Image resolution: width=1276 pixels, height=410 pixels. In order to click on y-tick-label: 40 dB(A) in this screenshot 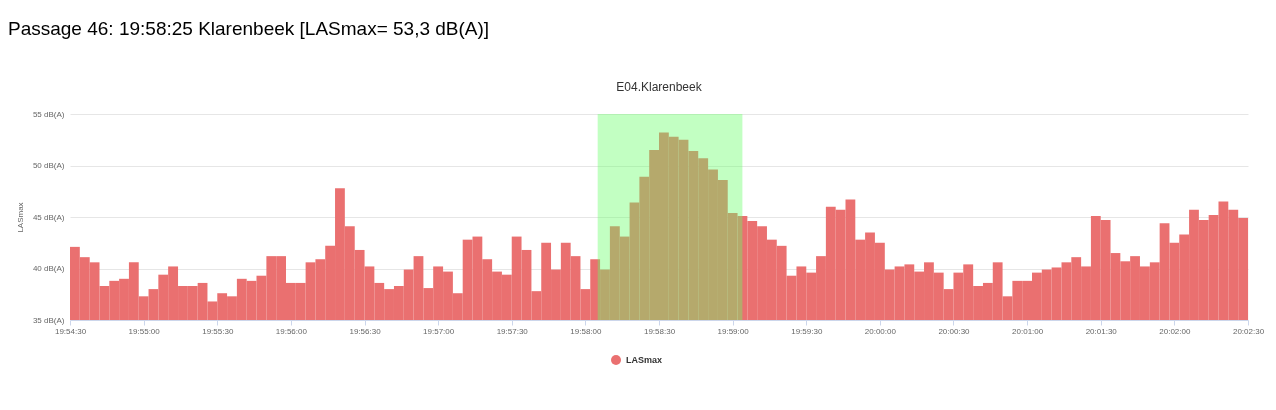, I will do `click(48, 268)`.